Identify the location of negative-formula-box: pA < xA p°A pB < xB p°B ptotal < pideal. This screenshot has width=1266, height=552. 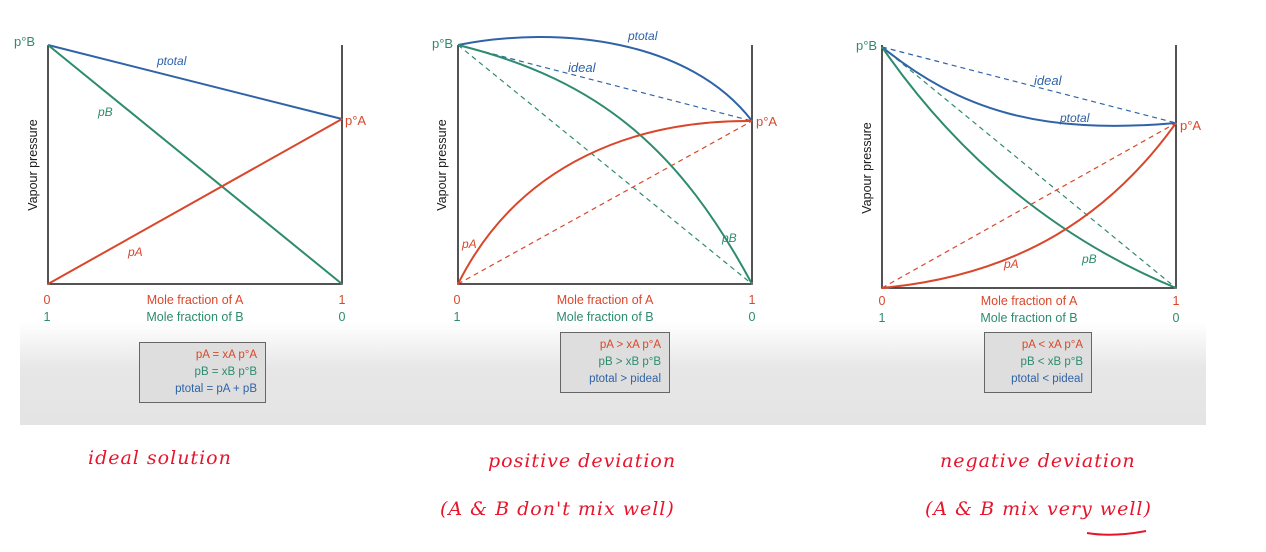
(1038, 362).